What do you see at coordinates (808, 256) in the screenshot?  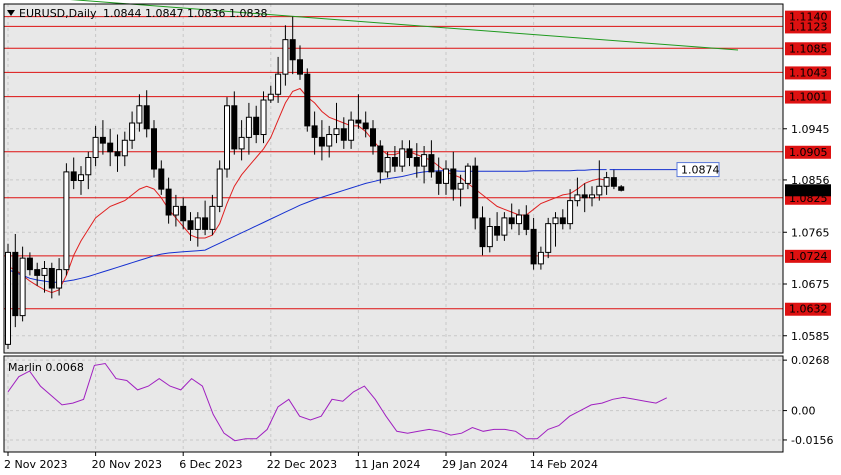 I see `level-tag-label: 1.0724` at bounding box center [808, 256].